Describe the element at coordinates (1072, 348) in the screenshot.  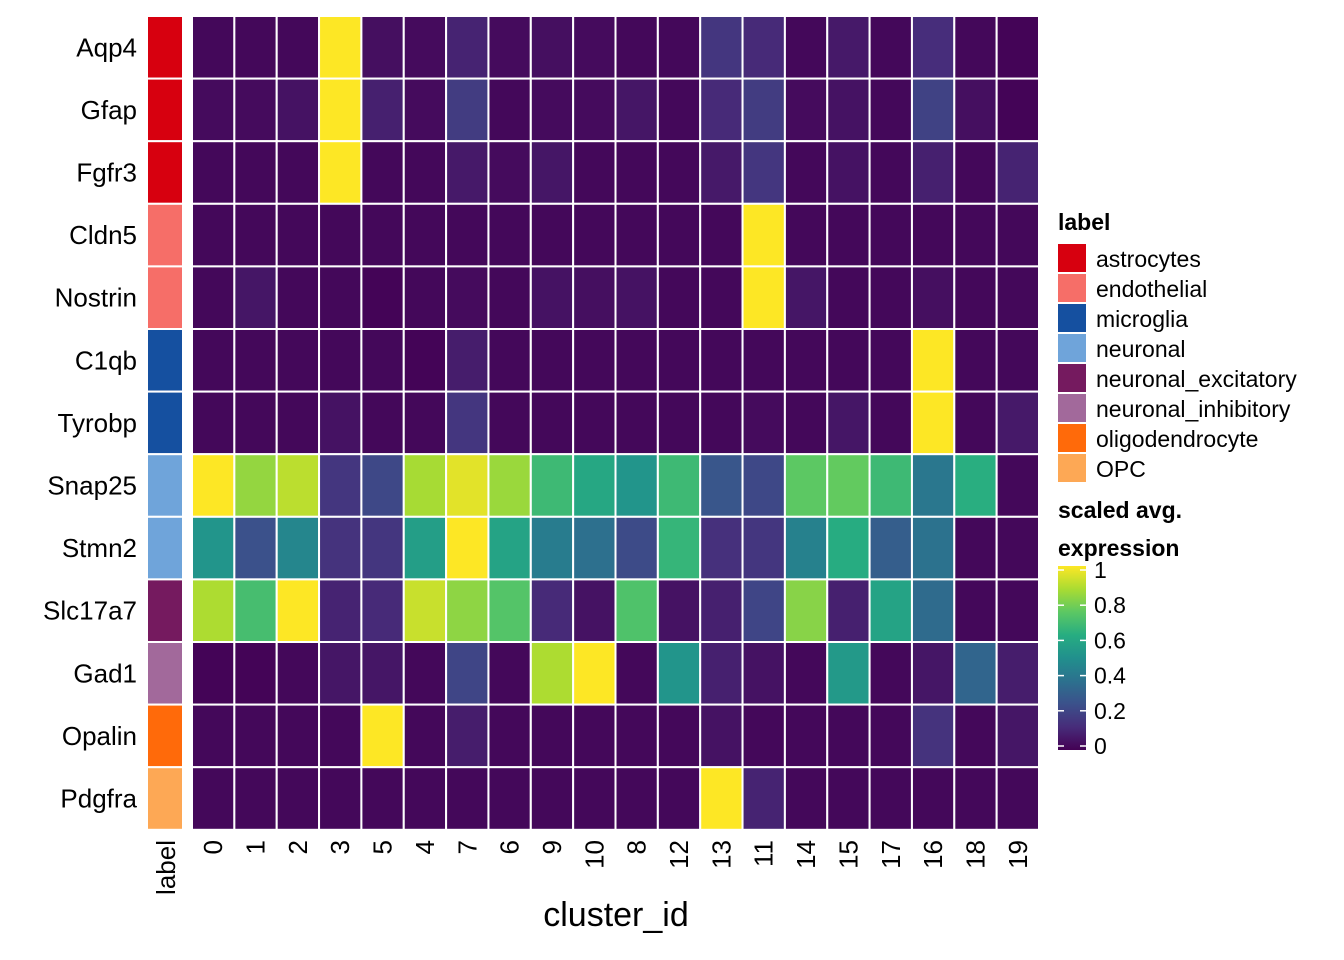
I see `legend-swatch-neuronal` at that location.